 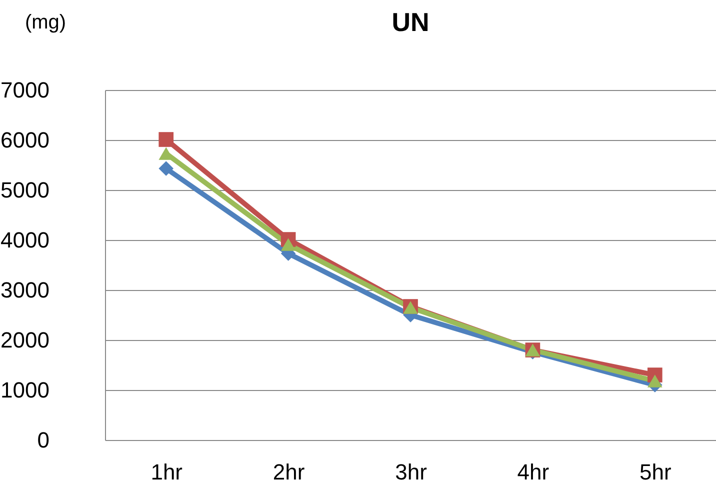 I want to click on y-tick-label: 3000, so click(x=25, y=290).